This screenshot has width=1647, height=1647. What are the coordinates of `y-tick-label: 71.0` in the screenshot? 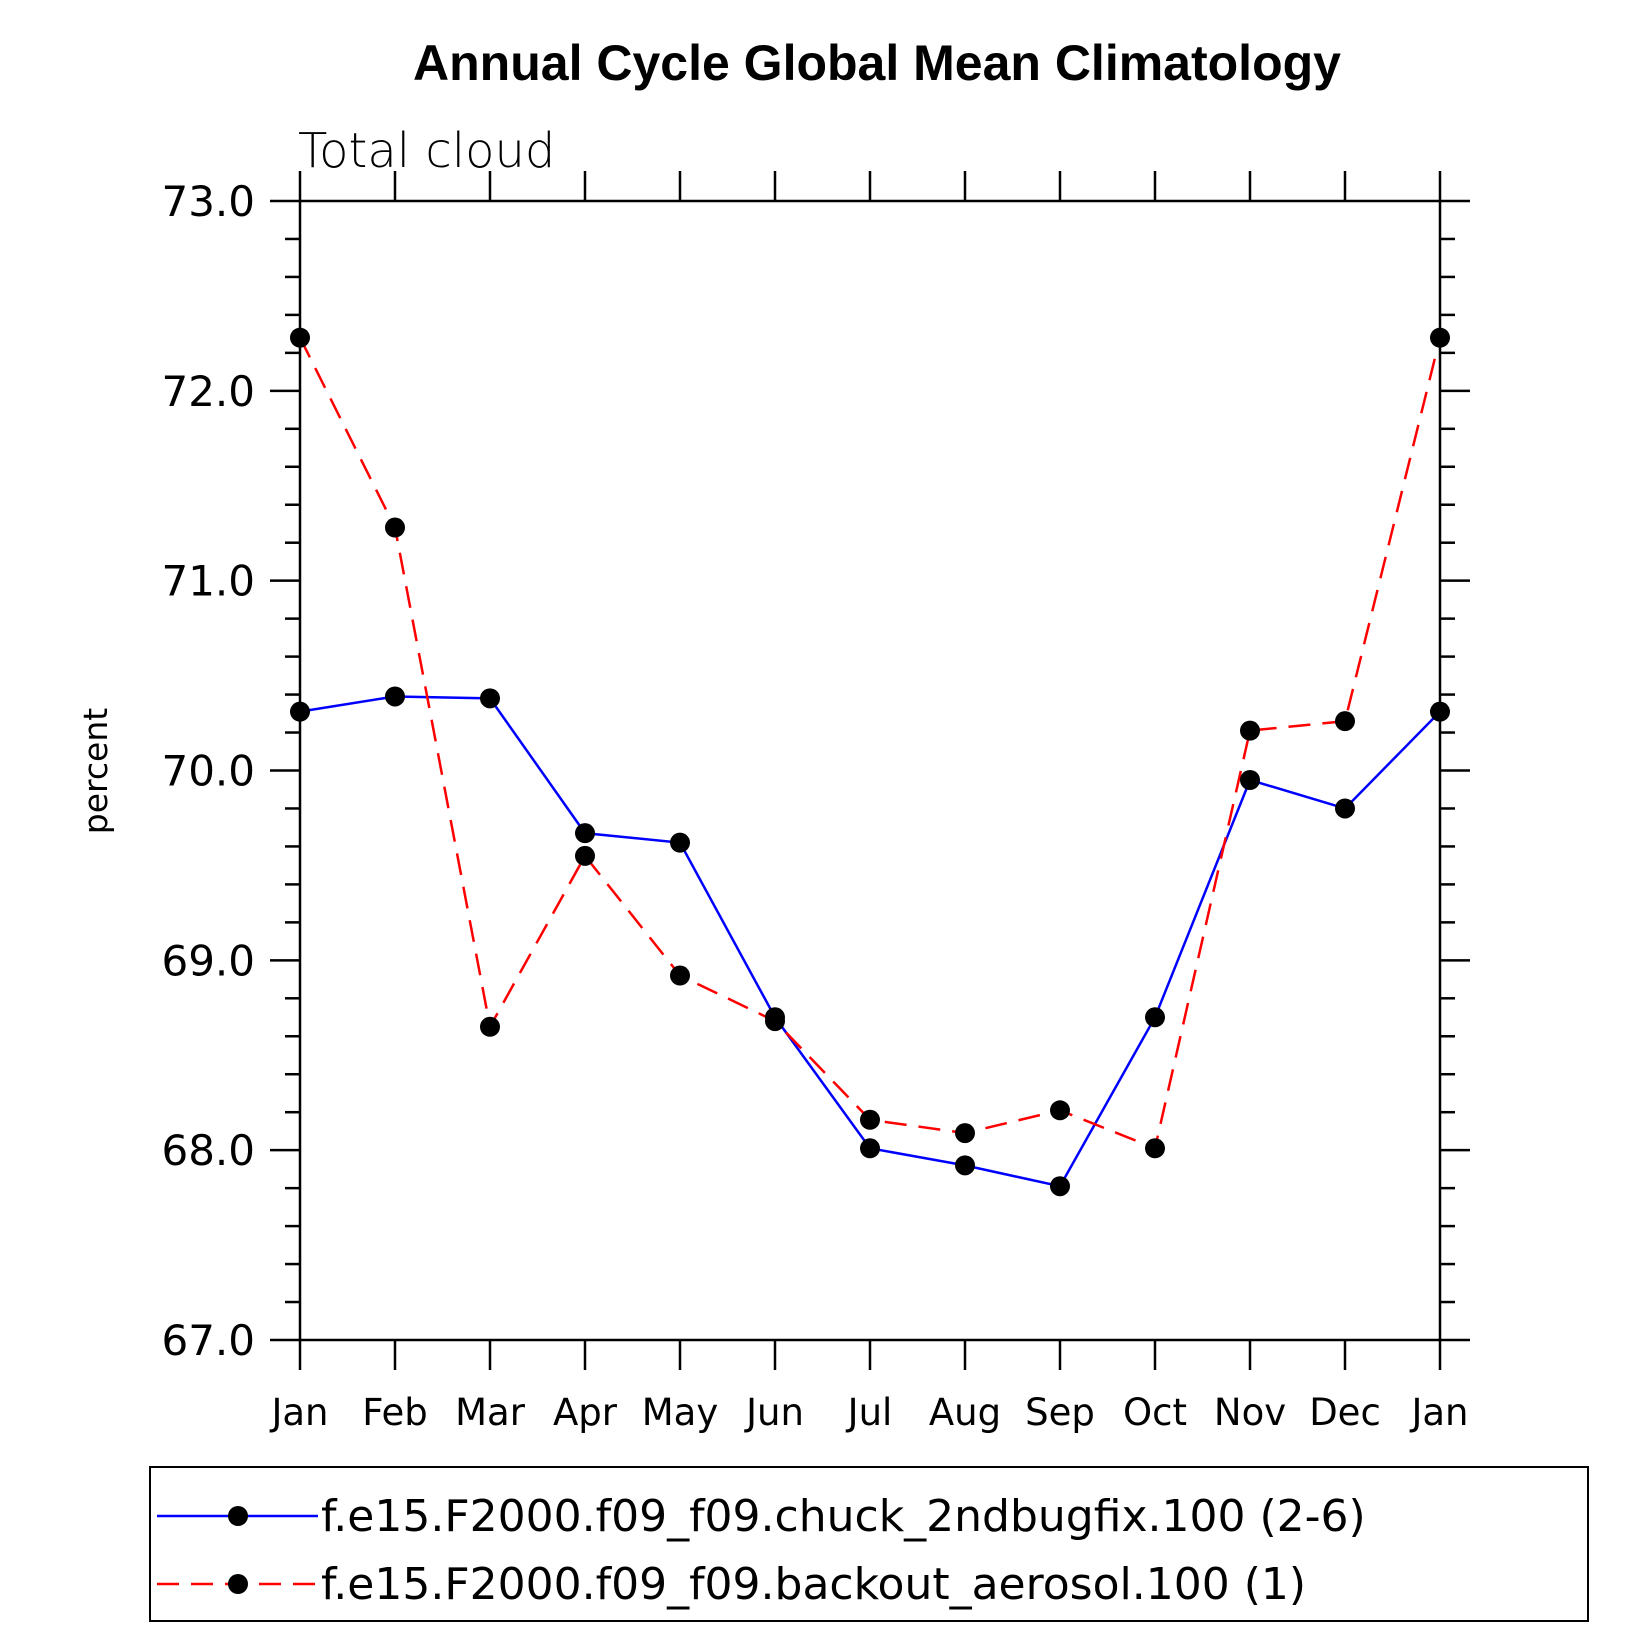 It's located at (208, 581).